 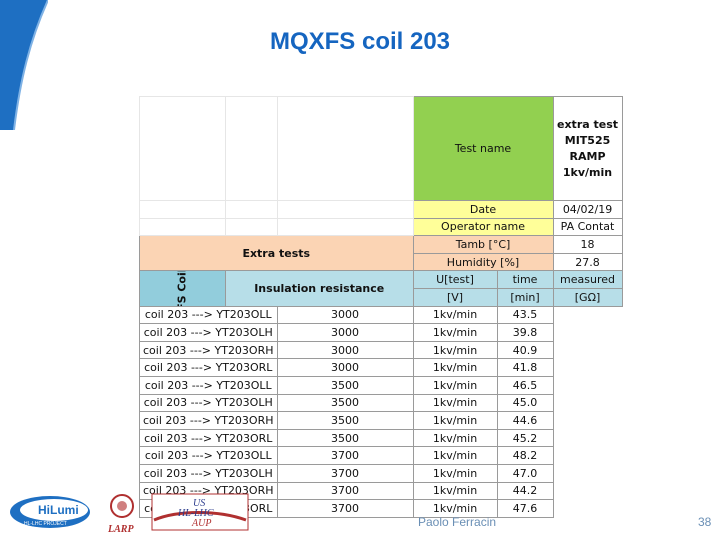 What do you see at coordinates (525, 420) in the screenshot?
I see `measured-cell: 44.6` at bounding box center [525, 420].